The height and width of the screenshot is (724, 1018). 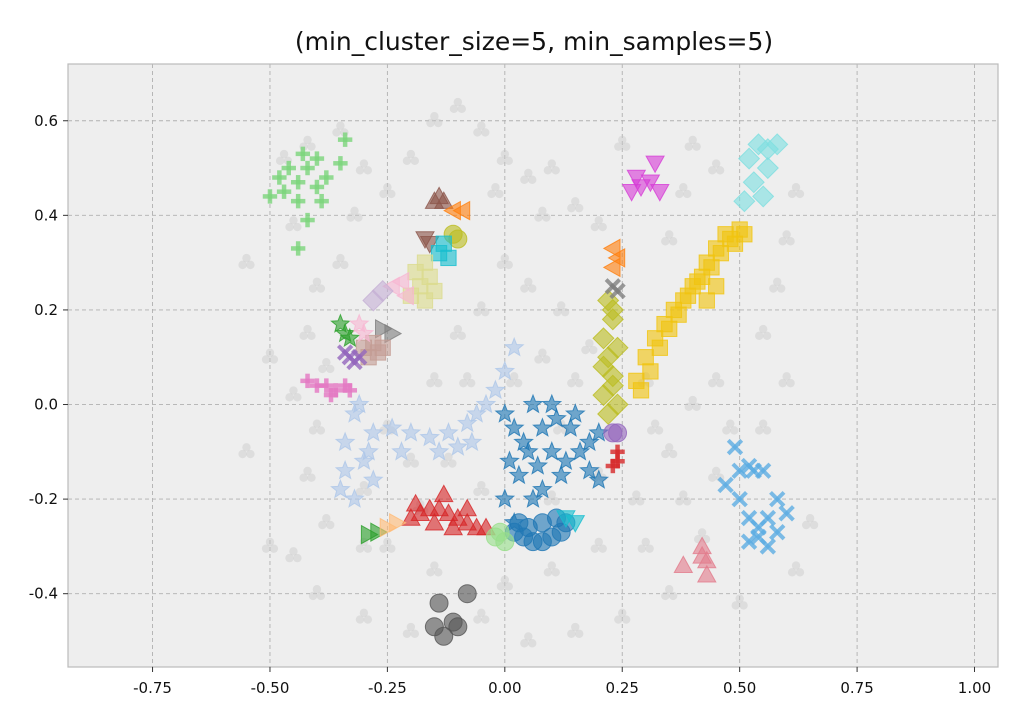 What do you see at coordinates (856, 688) in the screenshot?
I see `x-tick-label: 0.75` at bounding box center [856, 688].